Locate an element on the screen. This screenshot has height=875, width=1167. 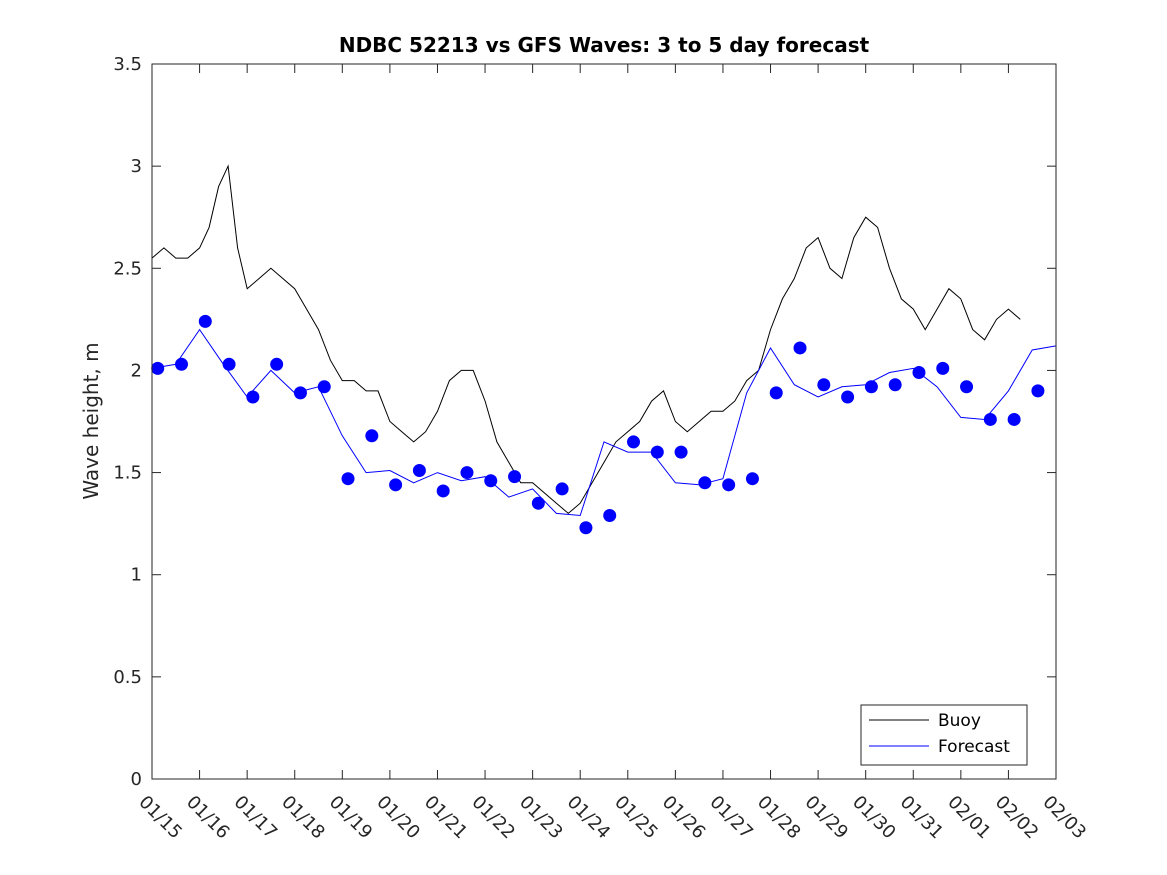
y-axis-label: Wave height, m is located at coordinates (91, 420).